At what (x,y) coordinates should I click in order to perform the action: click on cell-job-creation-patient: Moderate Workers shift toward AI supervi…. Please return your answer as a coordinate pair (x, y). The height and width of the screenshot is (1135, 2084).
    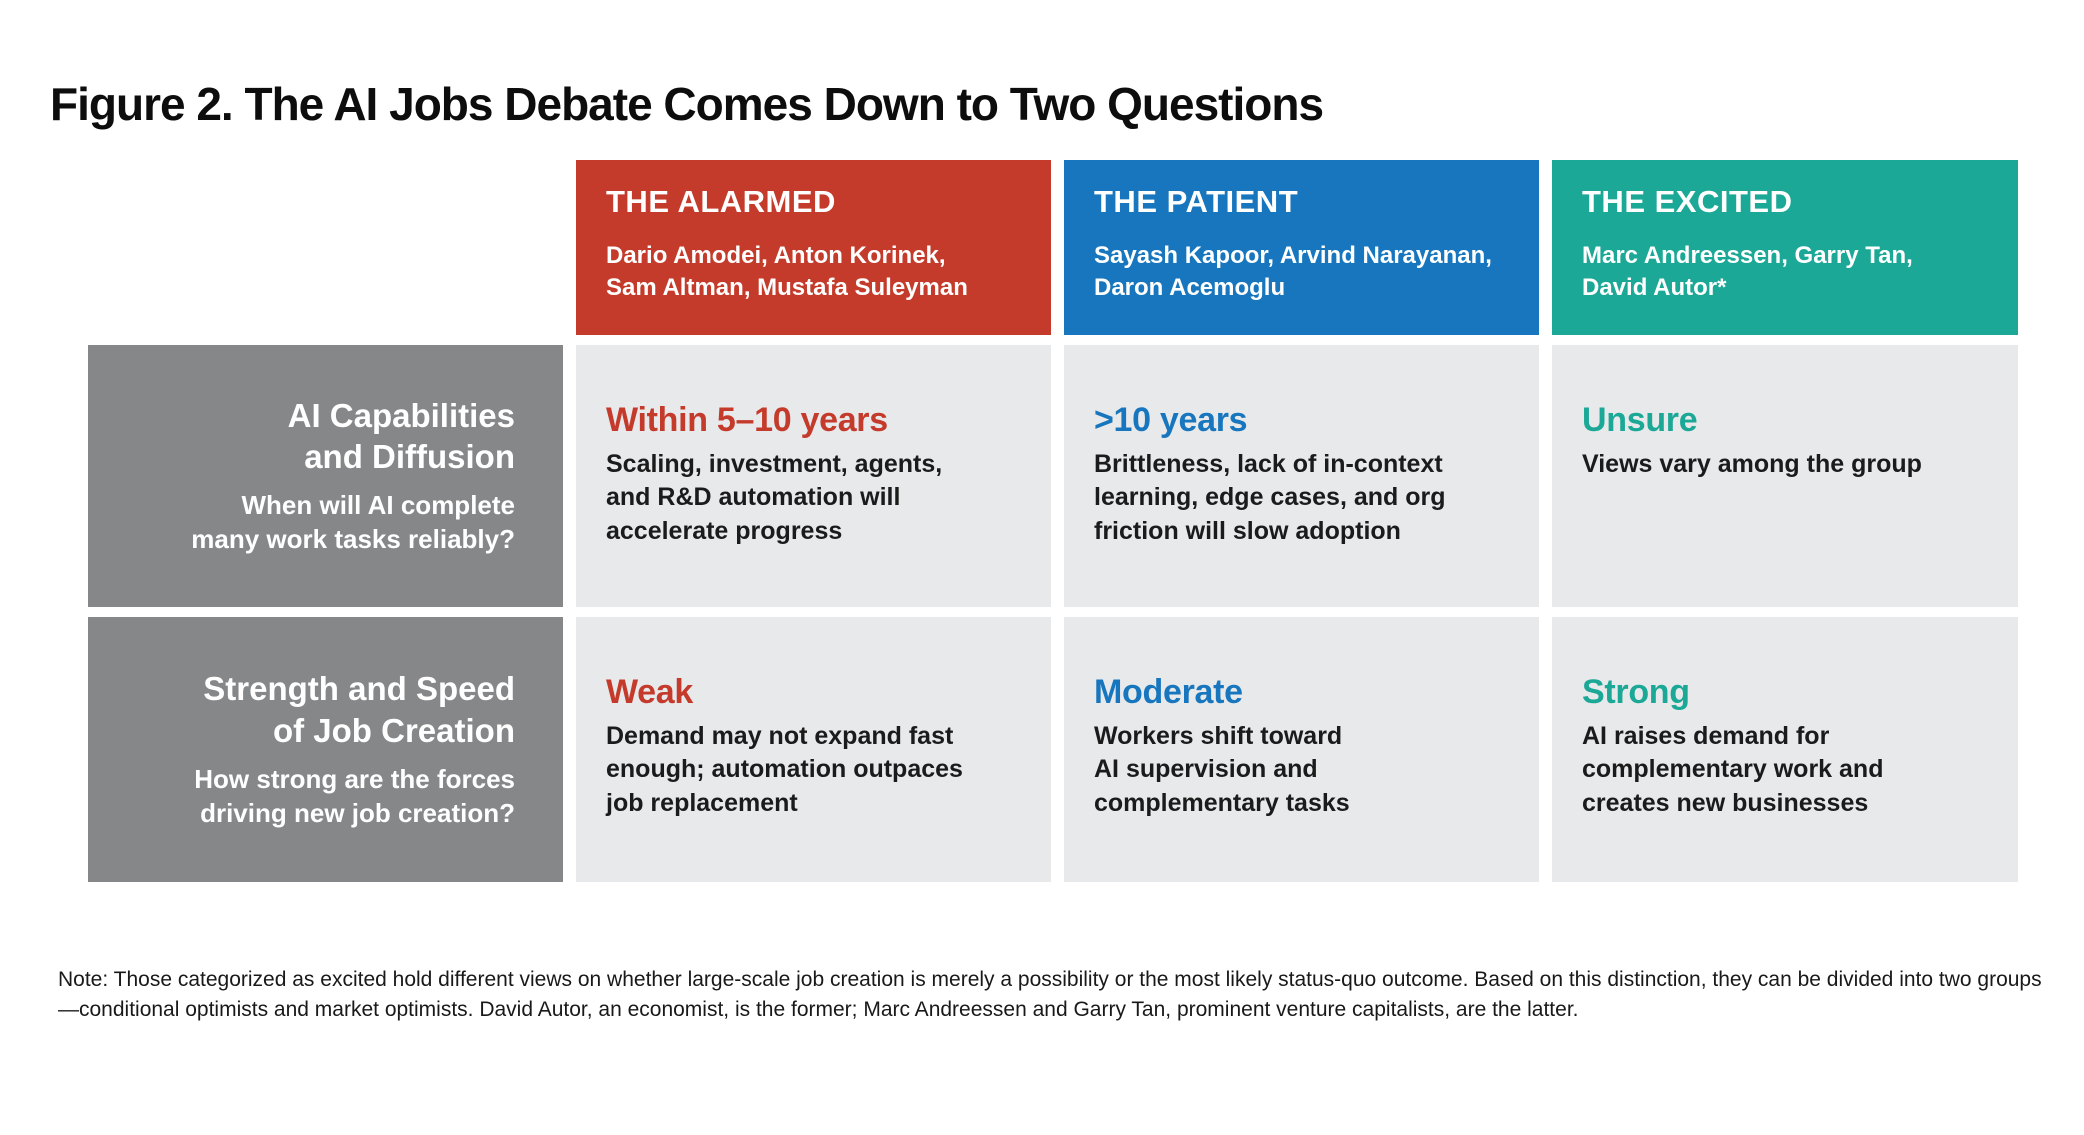
    Looking at the image, I should click on (1301, 749).